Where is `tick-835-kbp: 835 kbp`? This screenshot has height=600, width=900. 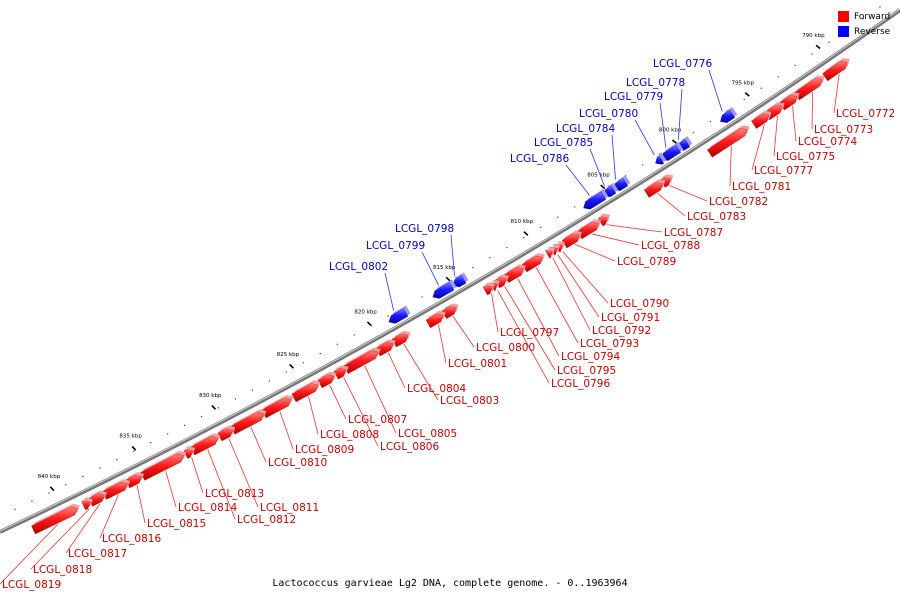 tick-835-kbp: 835 kbp is located at coordinates (130, 442).